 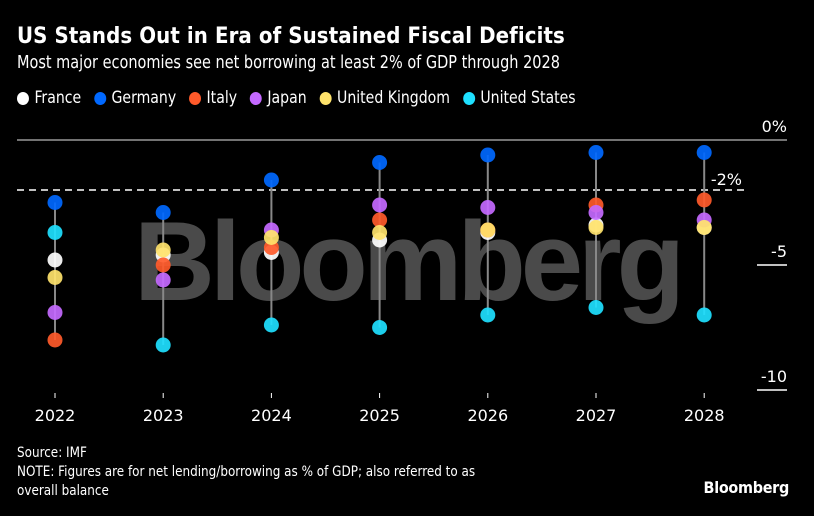 What do you see at coordinates (163, 280) in the screenshot?
I see `point-japan-2023` at bounding box center [163, 280].